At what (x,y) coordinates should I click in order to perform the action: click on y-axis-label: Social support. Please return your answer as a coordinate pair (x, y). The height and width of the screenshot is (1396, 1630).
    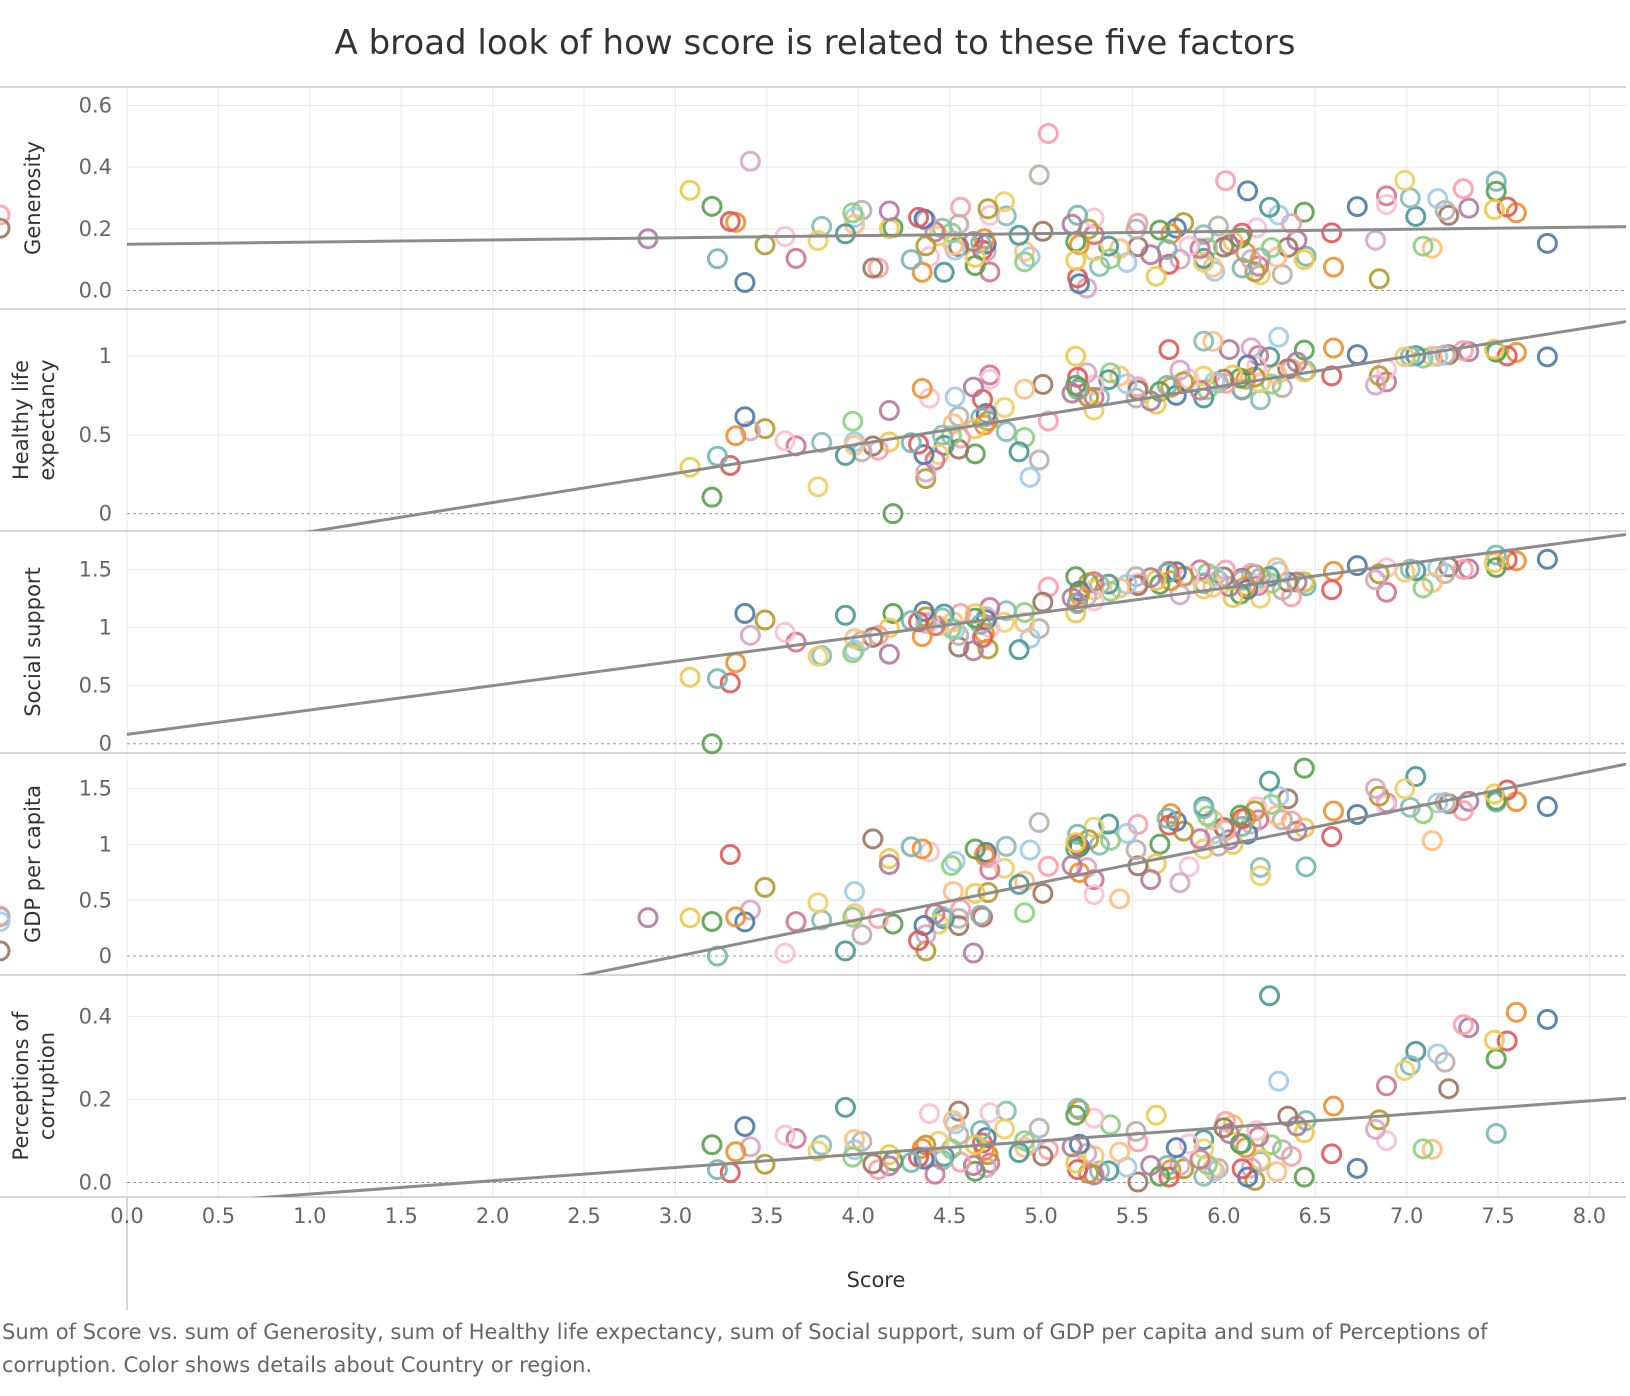
    Looking at the image, I should click on (33, 642).